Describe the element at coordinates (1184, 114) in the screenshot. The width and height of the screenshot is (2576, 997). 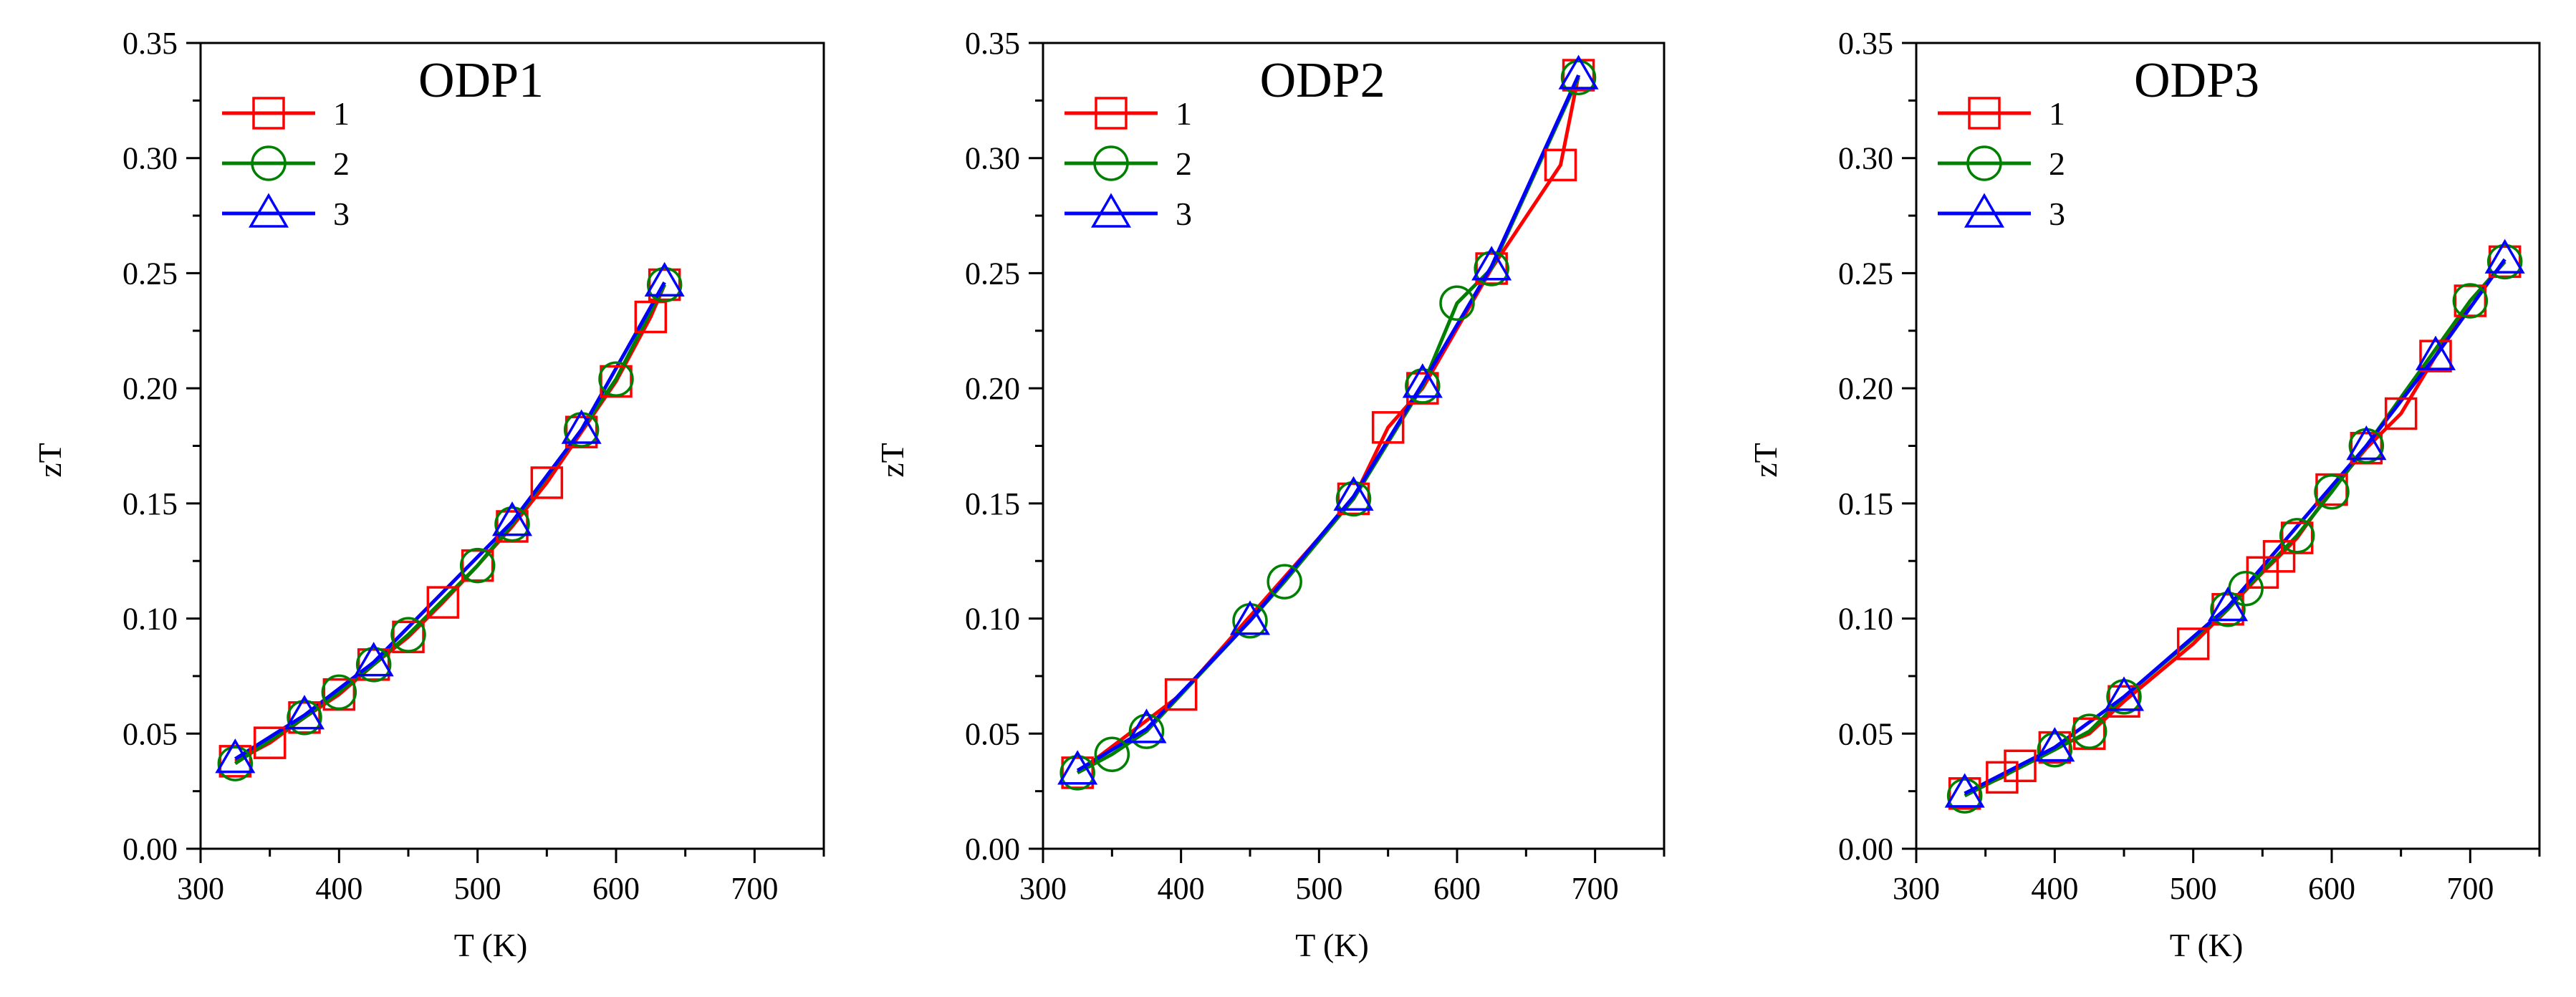
I see `legend-label: 1` at that location.